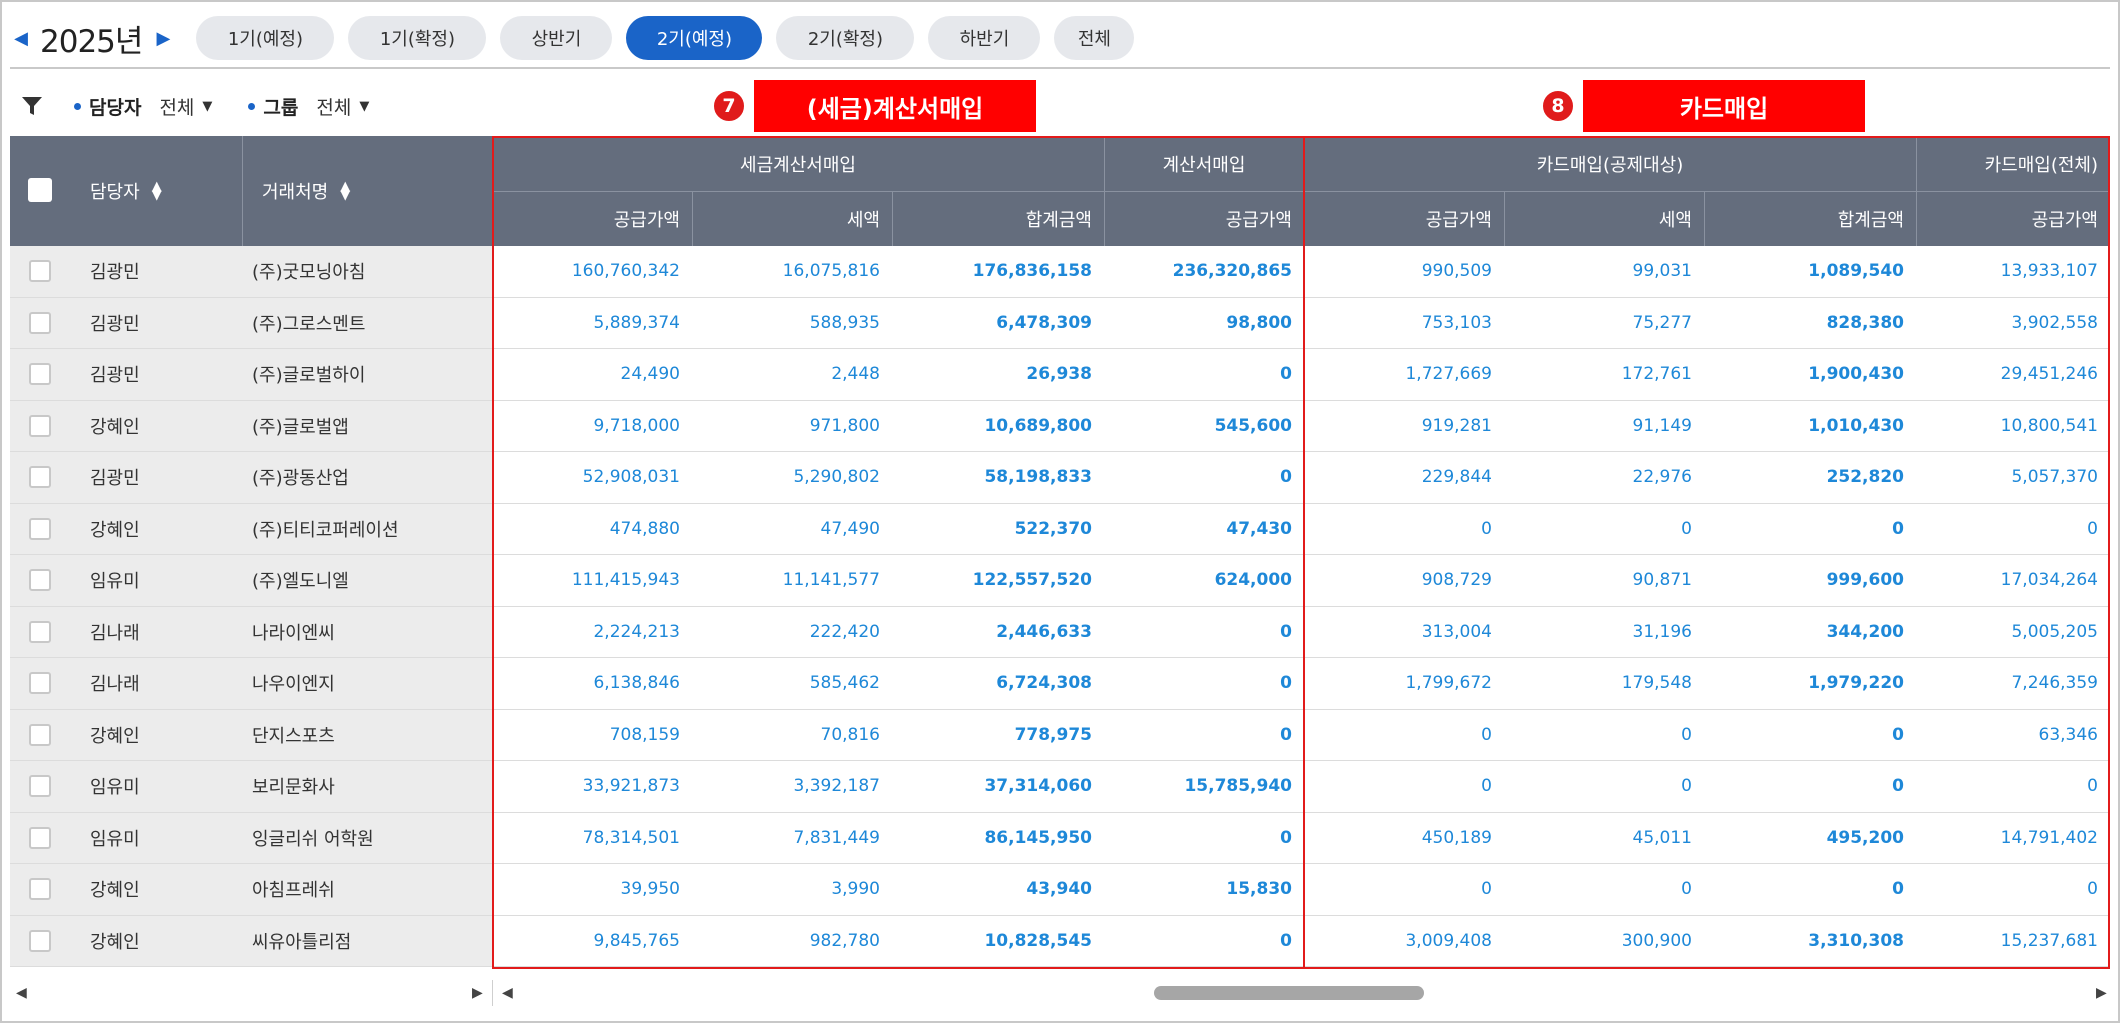 The height and width of the screenshot is (1023, 2120). I want to click on amount-cell: 14,791,402, so click(2049, 837).